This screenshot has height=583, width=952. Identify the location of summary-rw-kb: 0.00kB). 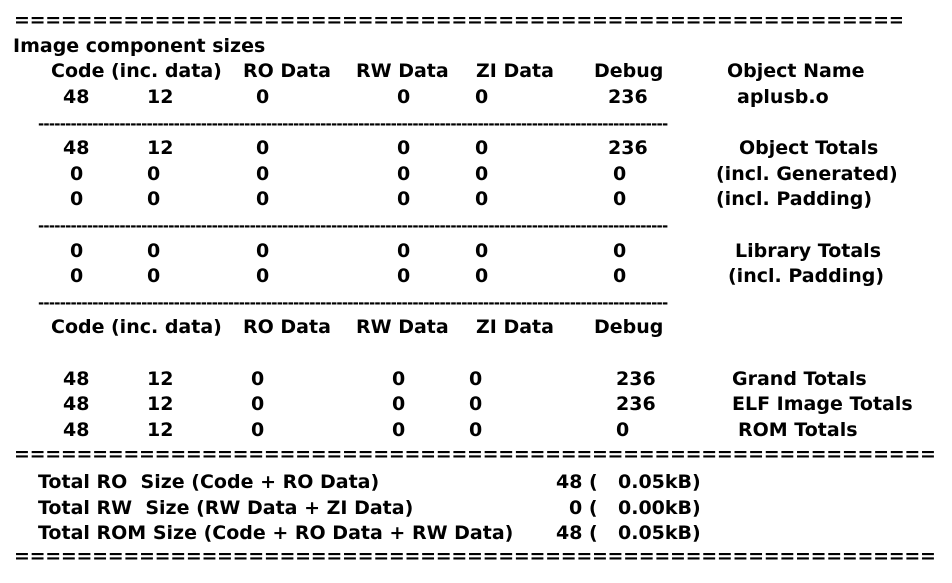
(659, 508).